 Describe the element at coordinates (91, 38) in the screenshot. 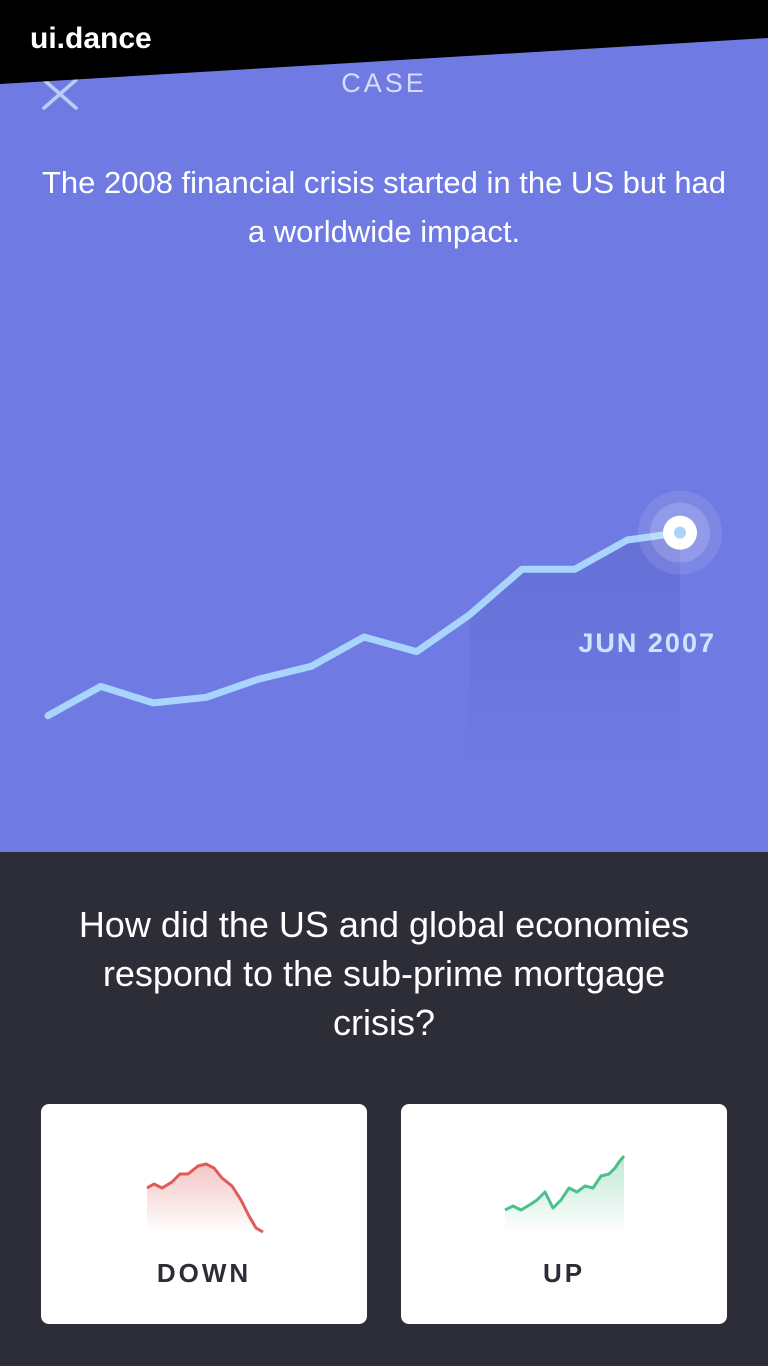

I see `watermark-logo: ui.dance` at that location.